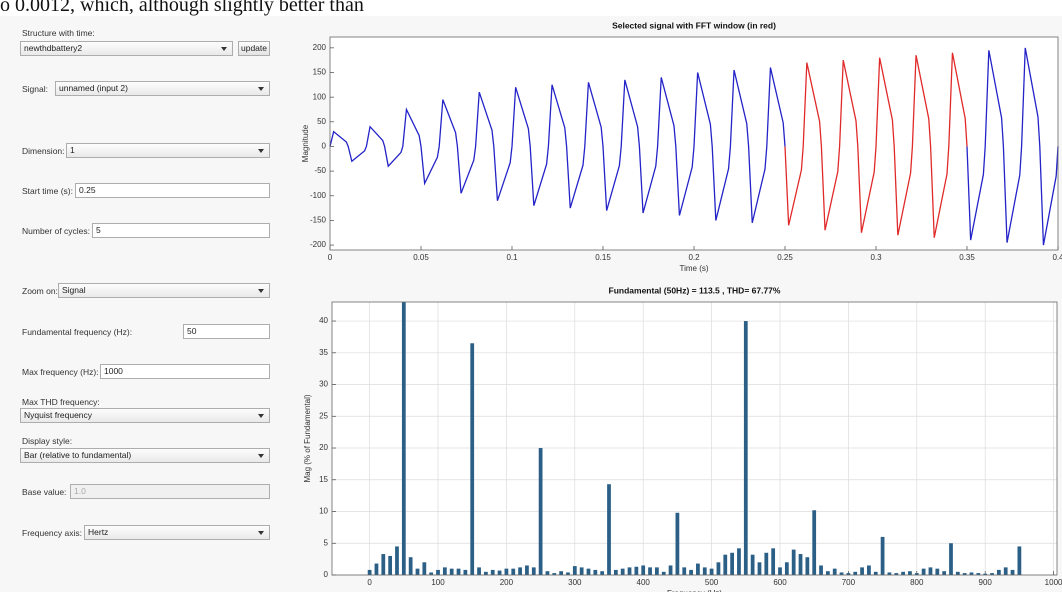  Describe the element at coordinates (321, 121) in the screenshot. I see `y-tick-label: 50` at that location.